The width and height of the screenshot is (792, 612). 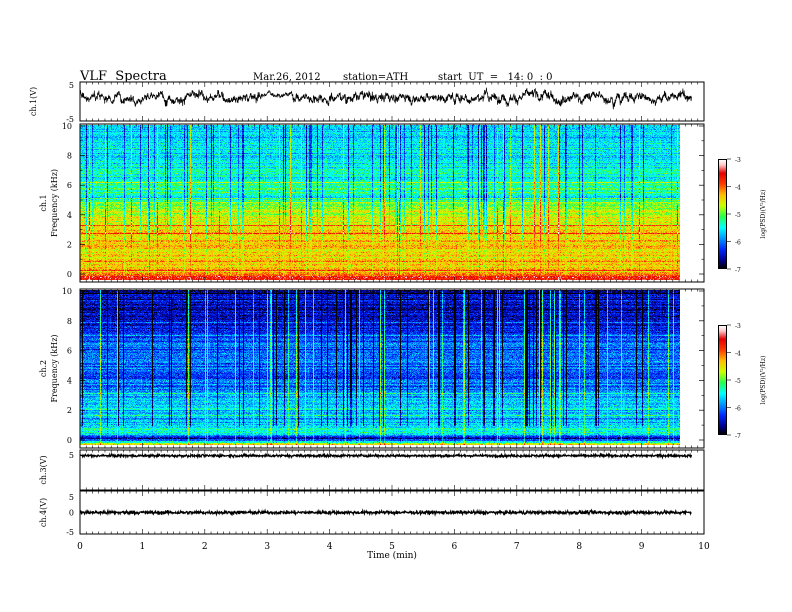 I want to click on ch1-spec-ytick-label: 8, so click(x=69, y=156).